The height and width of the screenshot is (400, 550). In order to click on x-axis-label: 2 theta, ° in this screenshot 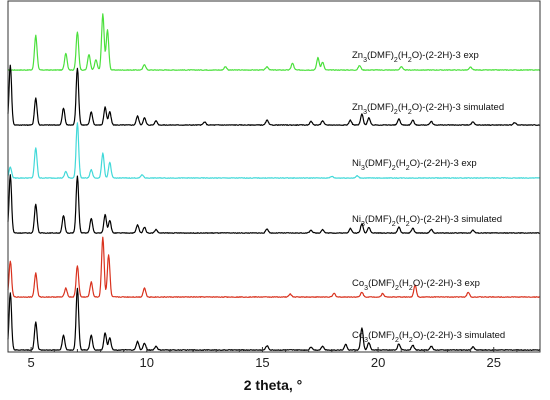, I will do `click(273, 385)`.